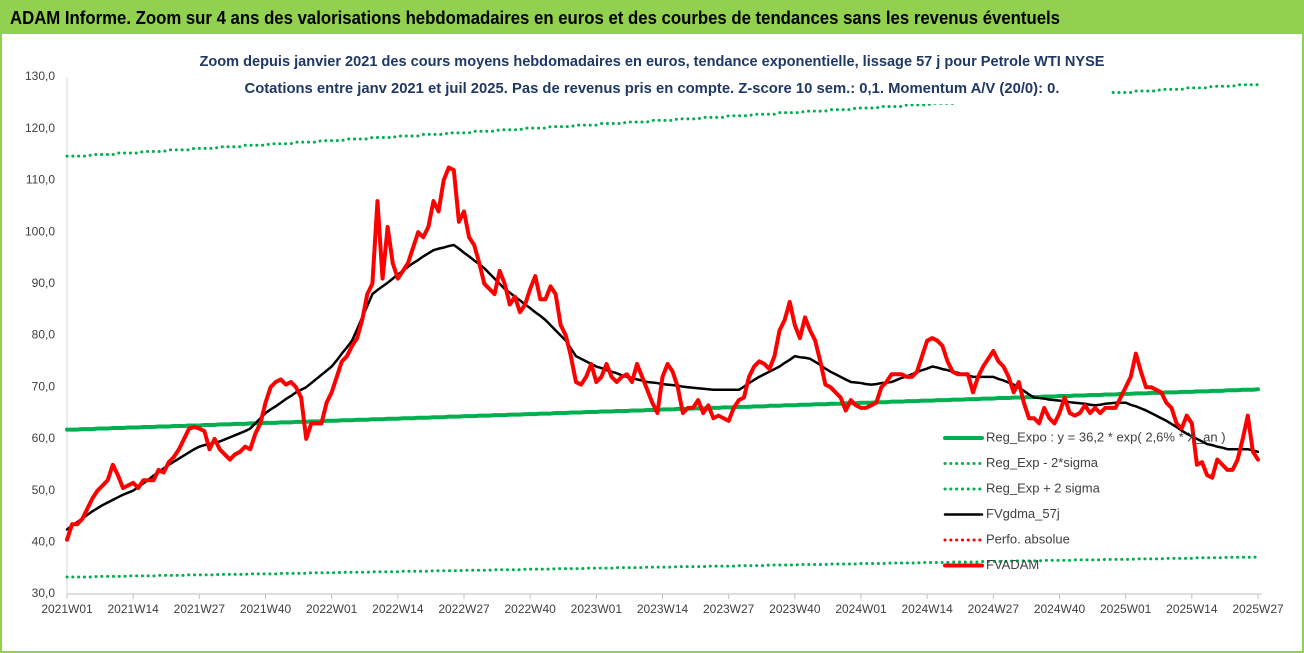  I want to click on y-tick-label: 130,0, so click(40, 76).